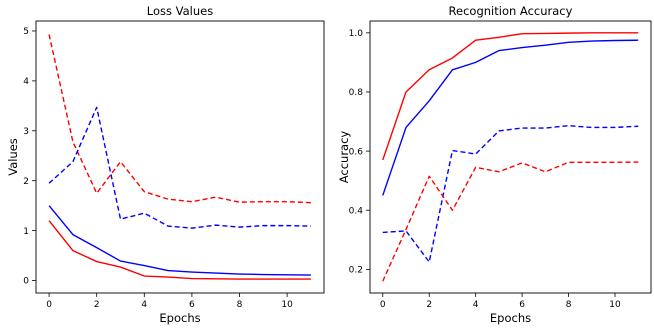  What do you see at coordinates (49, 305) in the screenshot?
I see `loss-xtick-label: 0` at bounding box center [49, 305].